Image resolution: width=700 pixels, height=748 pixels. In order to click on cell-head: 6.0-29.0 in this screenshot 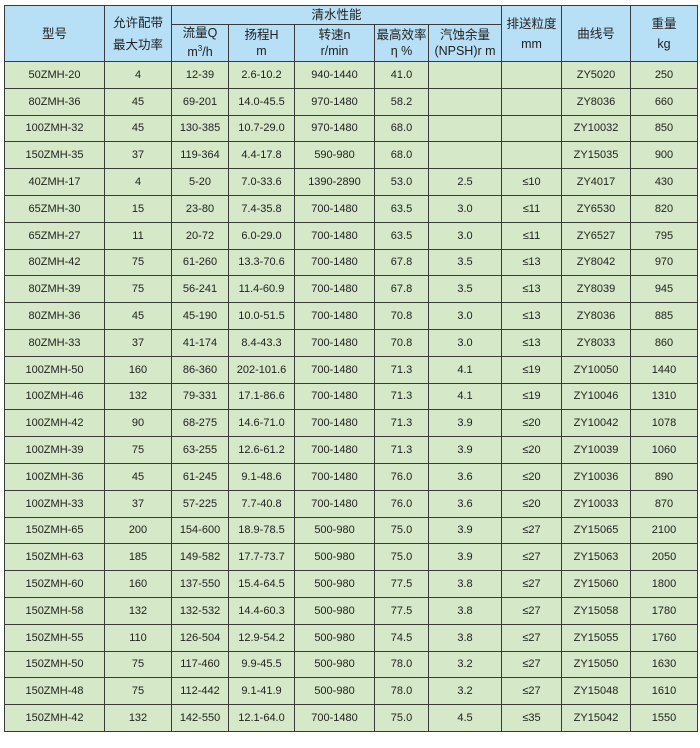, I will do `click(261, 235)`.